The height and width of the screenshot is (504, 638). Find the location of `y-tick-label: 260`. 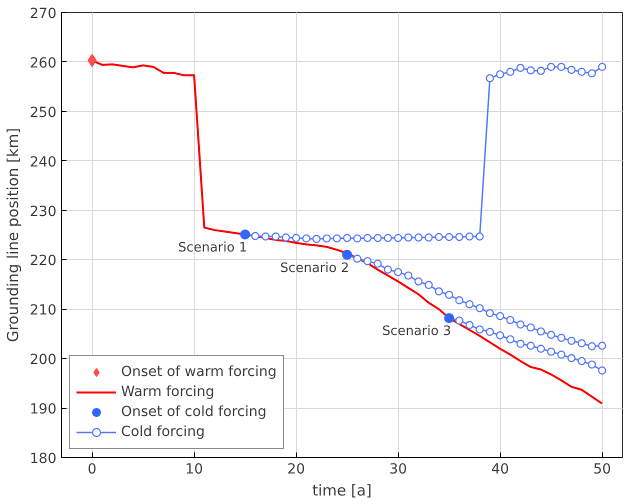

y-tick-label: 260 is located at coordinates (43, 63).